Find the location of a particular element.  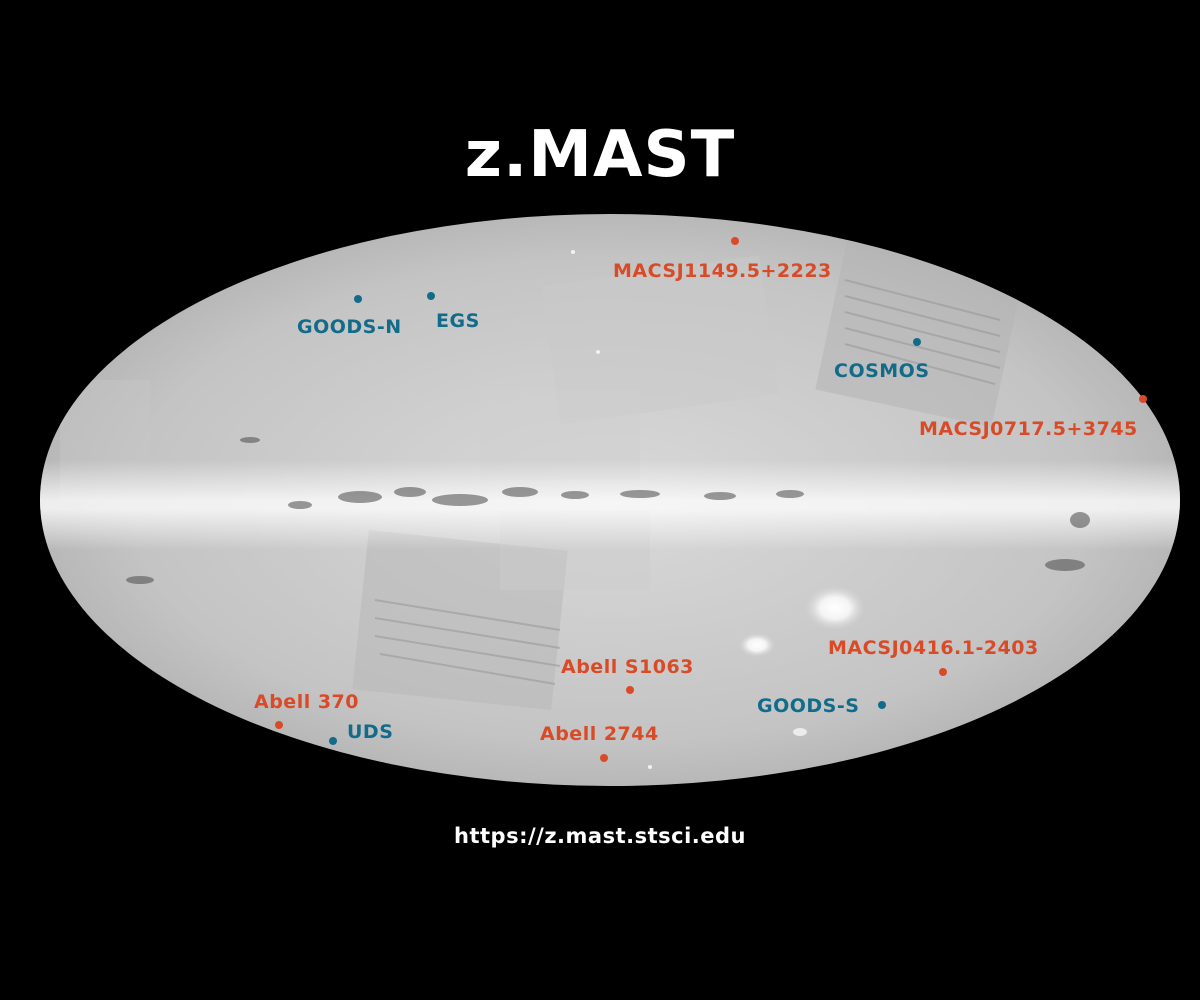

cluster-marker-abell-2744: Abell 2744 is located at coordinates (599, 742).